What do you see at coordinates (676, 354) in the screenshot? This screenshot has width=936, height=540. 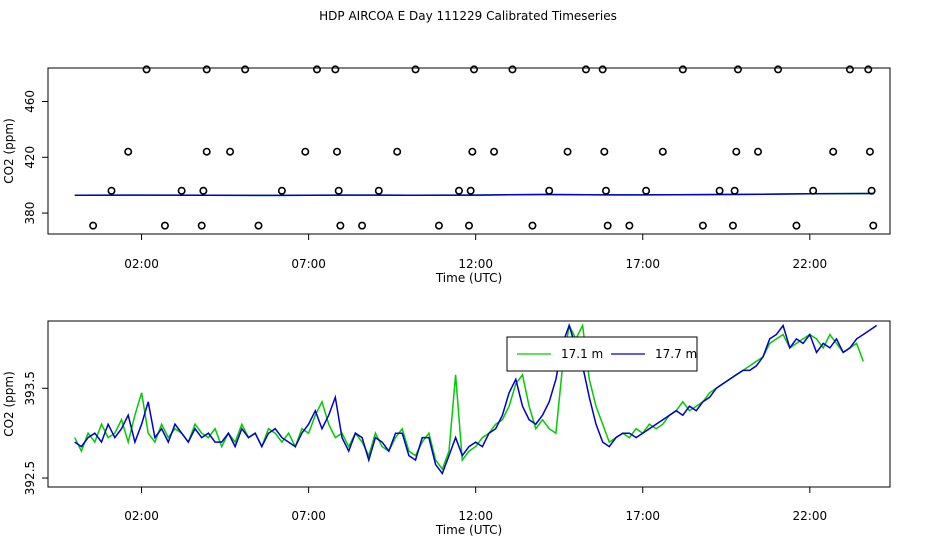 I see `legend-label: 17.7 m` at bounding box center [676, 354].